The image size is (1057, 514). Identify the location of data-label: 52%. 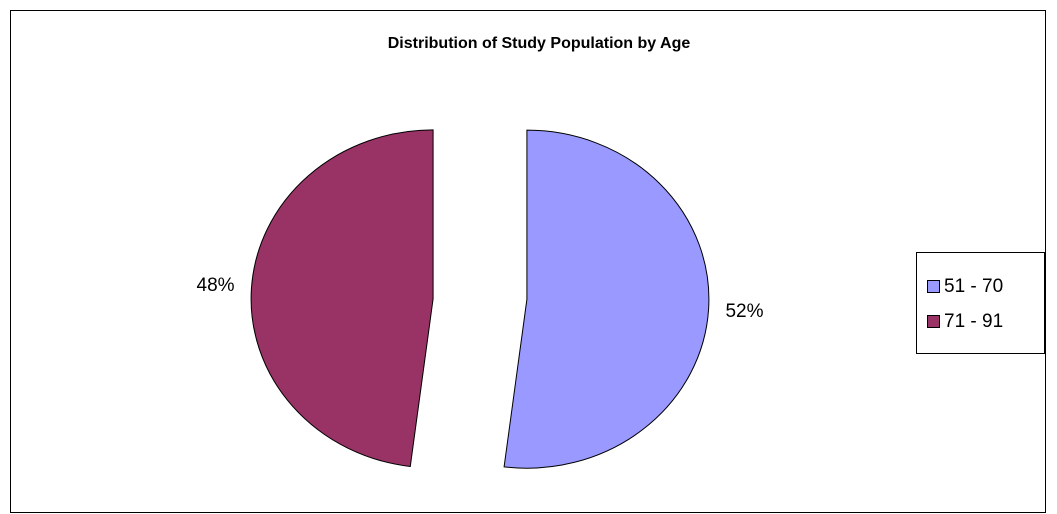
(744, 311).